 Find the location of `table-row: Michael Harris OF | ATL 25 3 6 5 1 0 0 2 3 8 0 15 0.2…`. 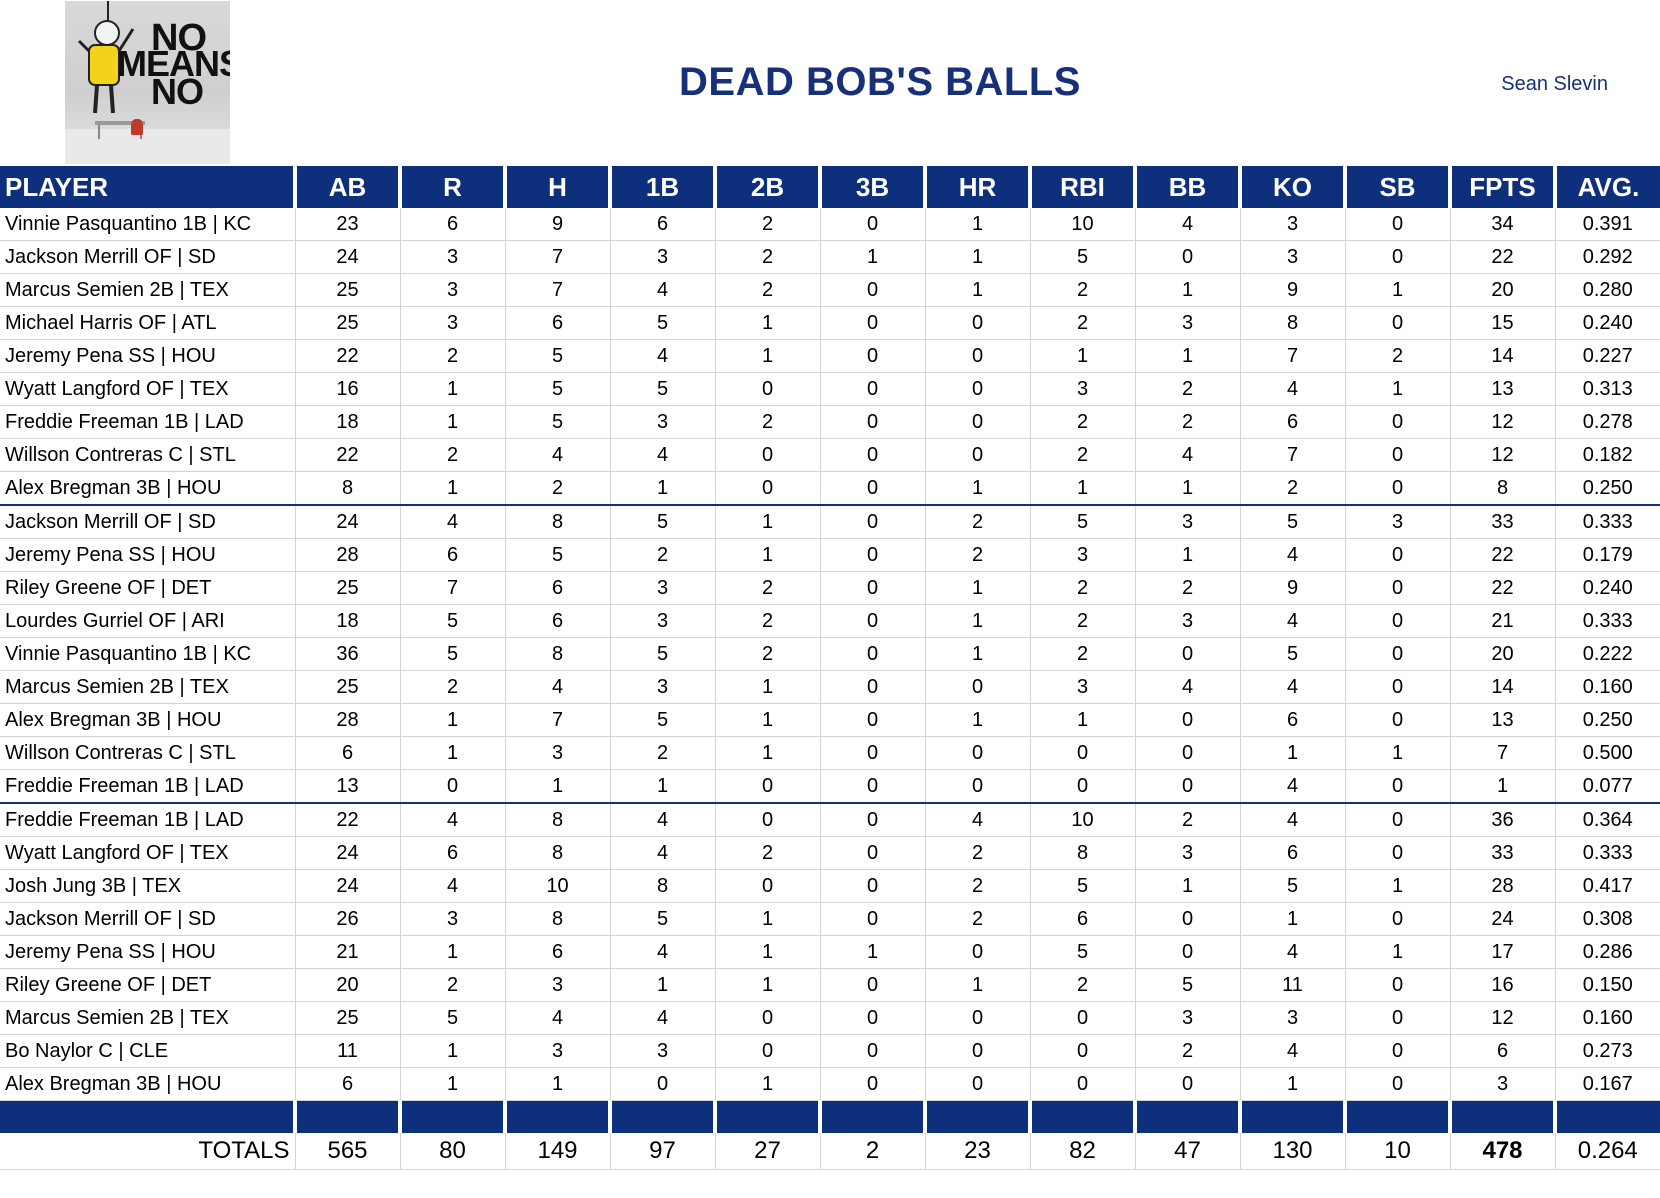

table-row: Michael Harris OF | ATL 25 3 6 5 1 0 0 2 3 8 0 15 0.2… is located at coordinates (830, 323).